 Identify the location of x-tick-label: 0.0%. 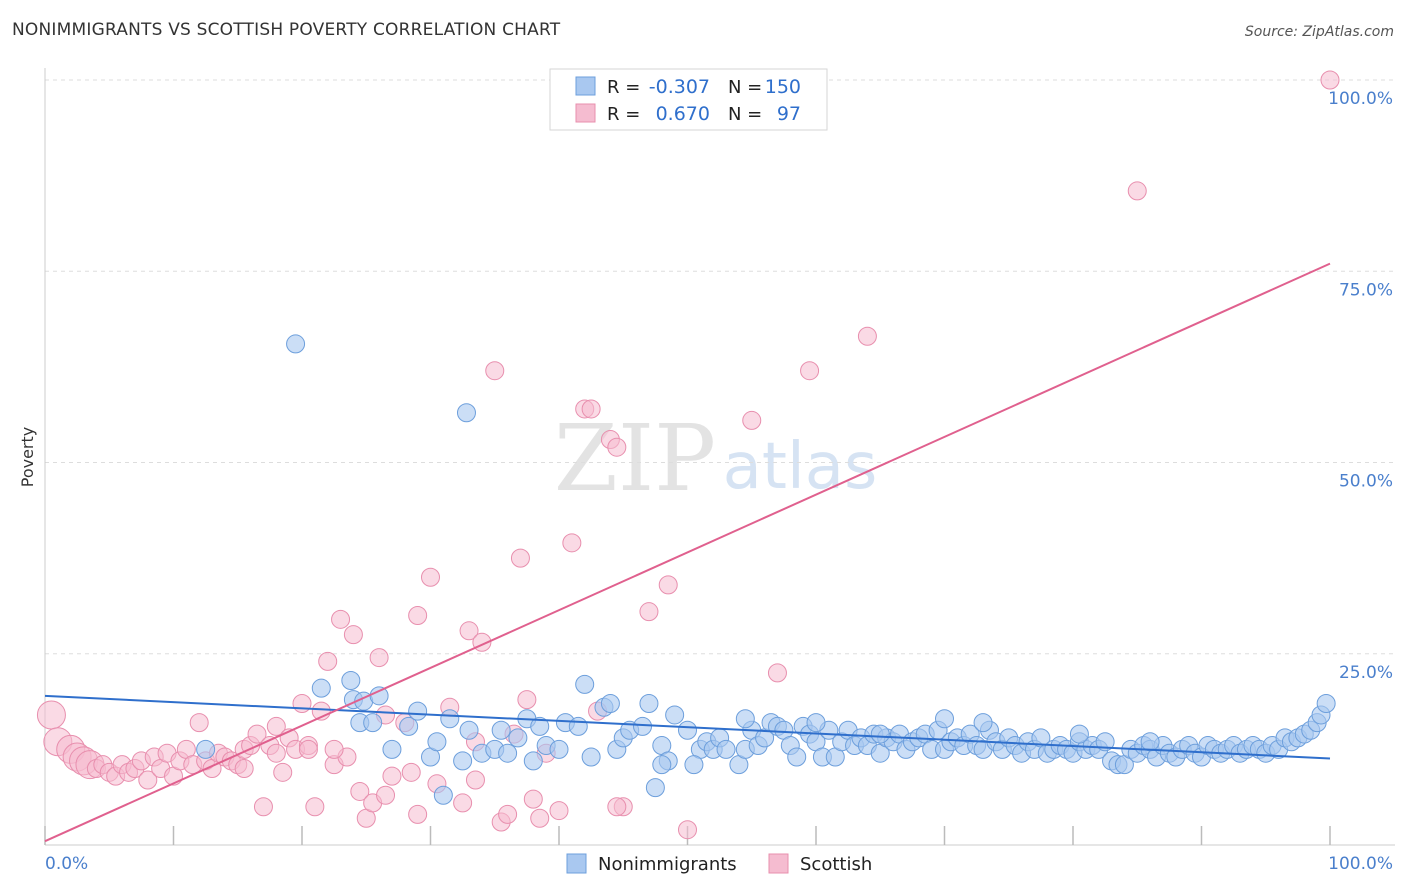
(66, 864).